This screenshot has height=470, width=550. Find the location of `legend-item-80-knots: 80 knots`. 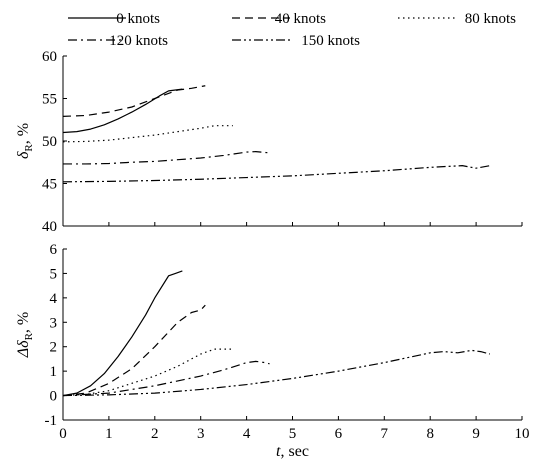

legend-item-80-knots: 80 knots is located at coordinates (457, 19).